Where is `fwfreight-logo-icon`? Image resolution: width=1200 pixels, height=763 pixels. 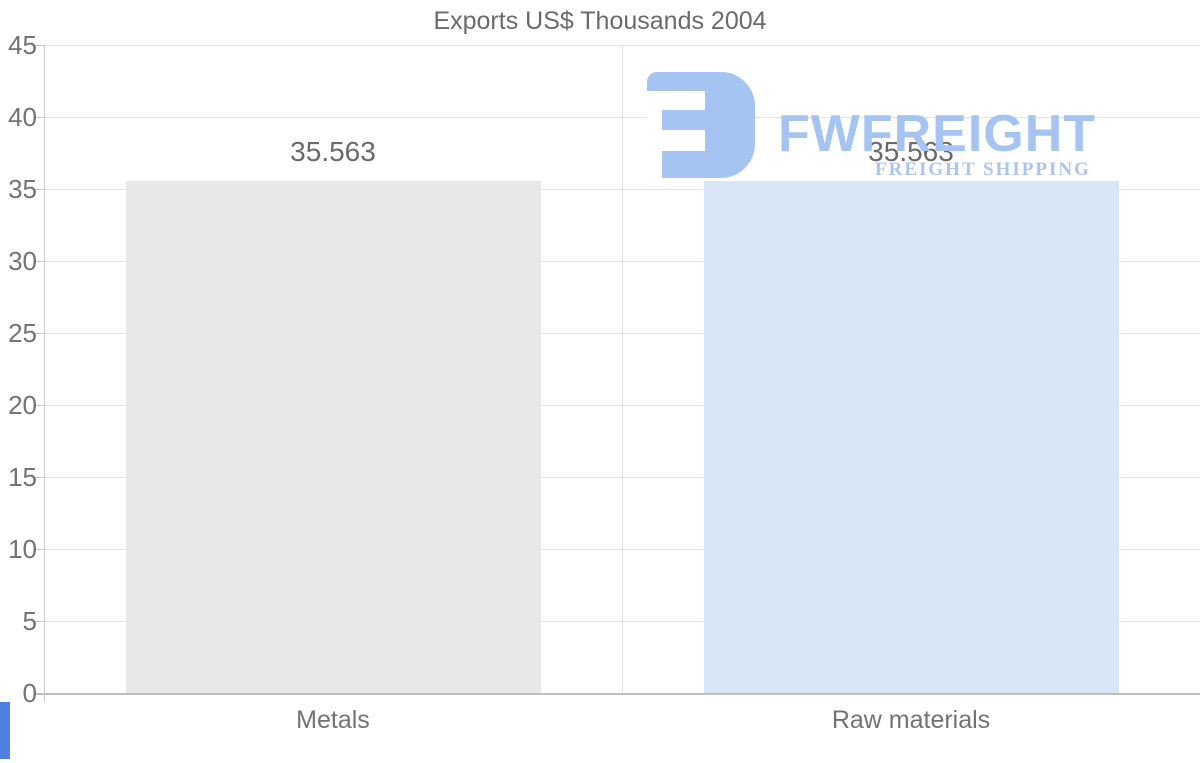 fwfreight-logo-icon is located at coordinates (701, 125).